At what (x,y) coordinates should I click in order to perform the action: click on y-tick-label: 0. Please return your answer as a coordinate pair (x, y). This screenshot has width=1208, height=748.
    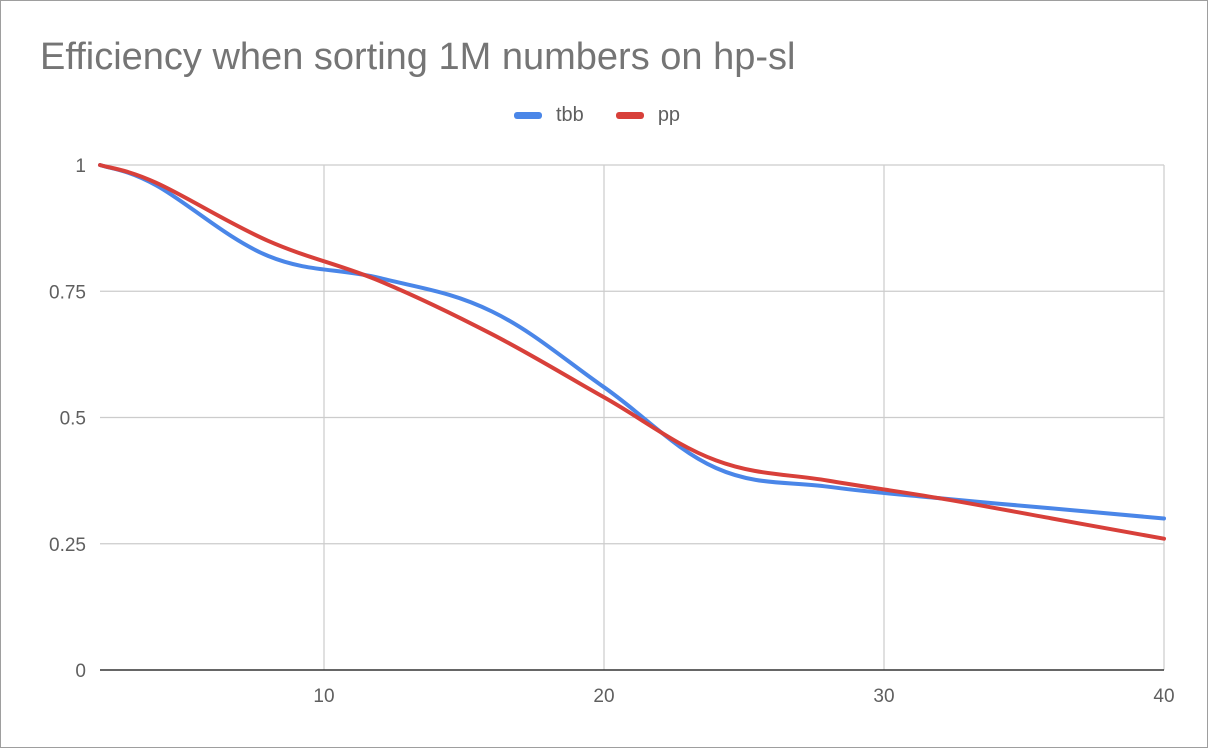
    Looking at the image, I should click on (80, 671).